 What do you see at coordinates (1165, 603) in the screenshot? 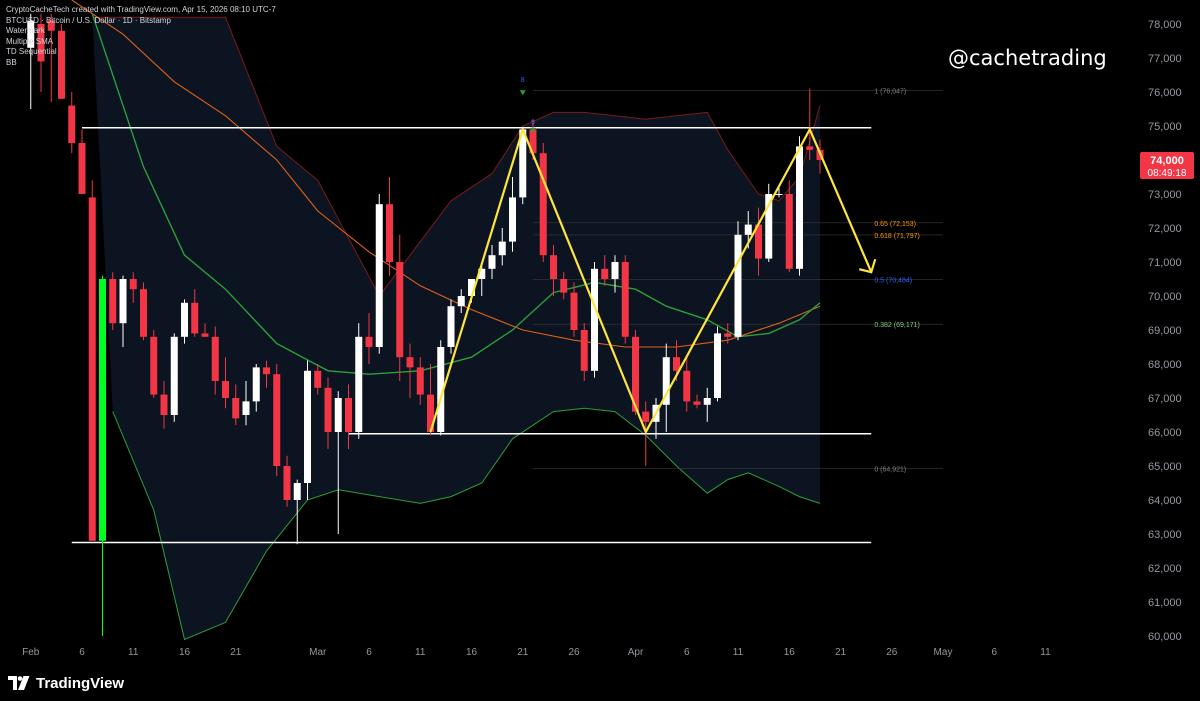
I see `price-tick-label: 61,000` at bounding box center [1165, 603].